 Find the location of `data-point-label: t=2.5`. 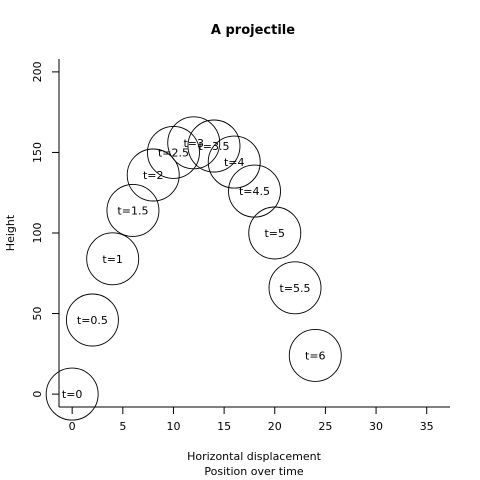

data-point-label: t=2.5 is located at coordinates (173, 152).